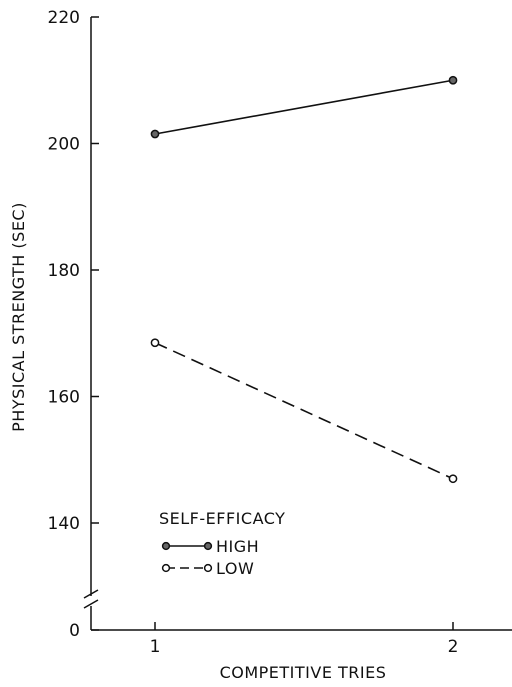  I want to click on y-ticks: 220 200 180 160 140, so click(73, 271).